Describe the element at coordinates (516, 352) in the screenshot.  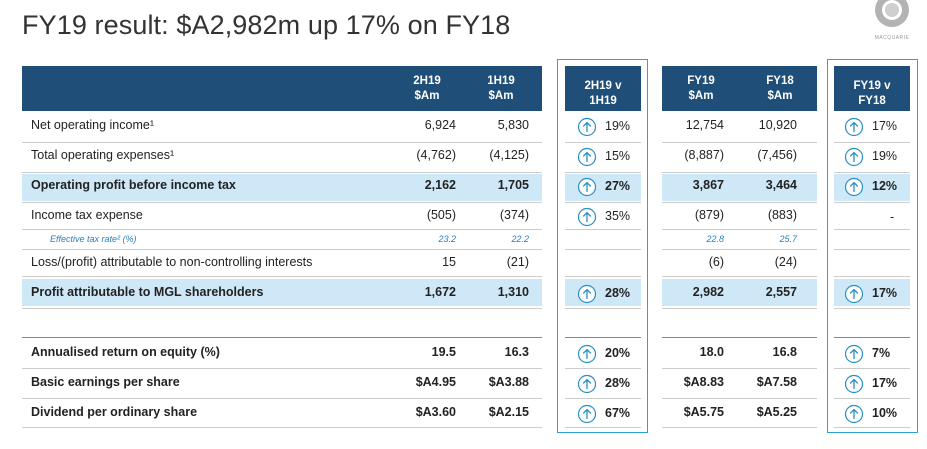
I see `cell-h1h19: 16.3` at that location.